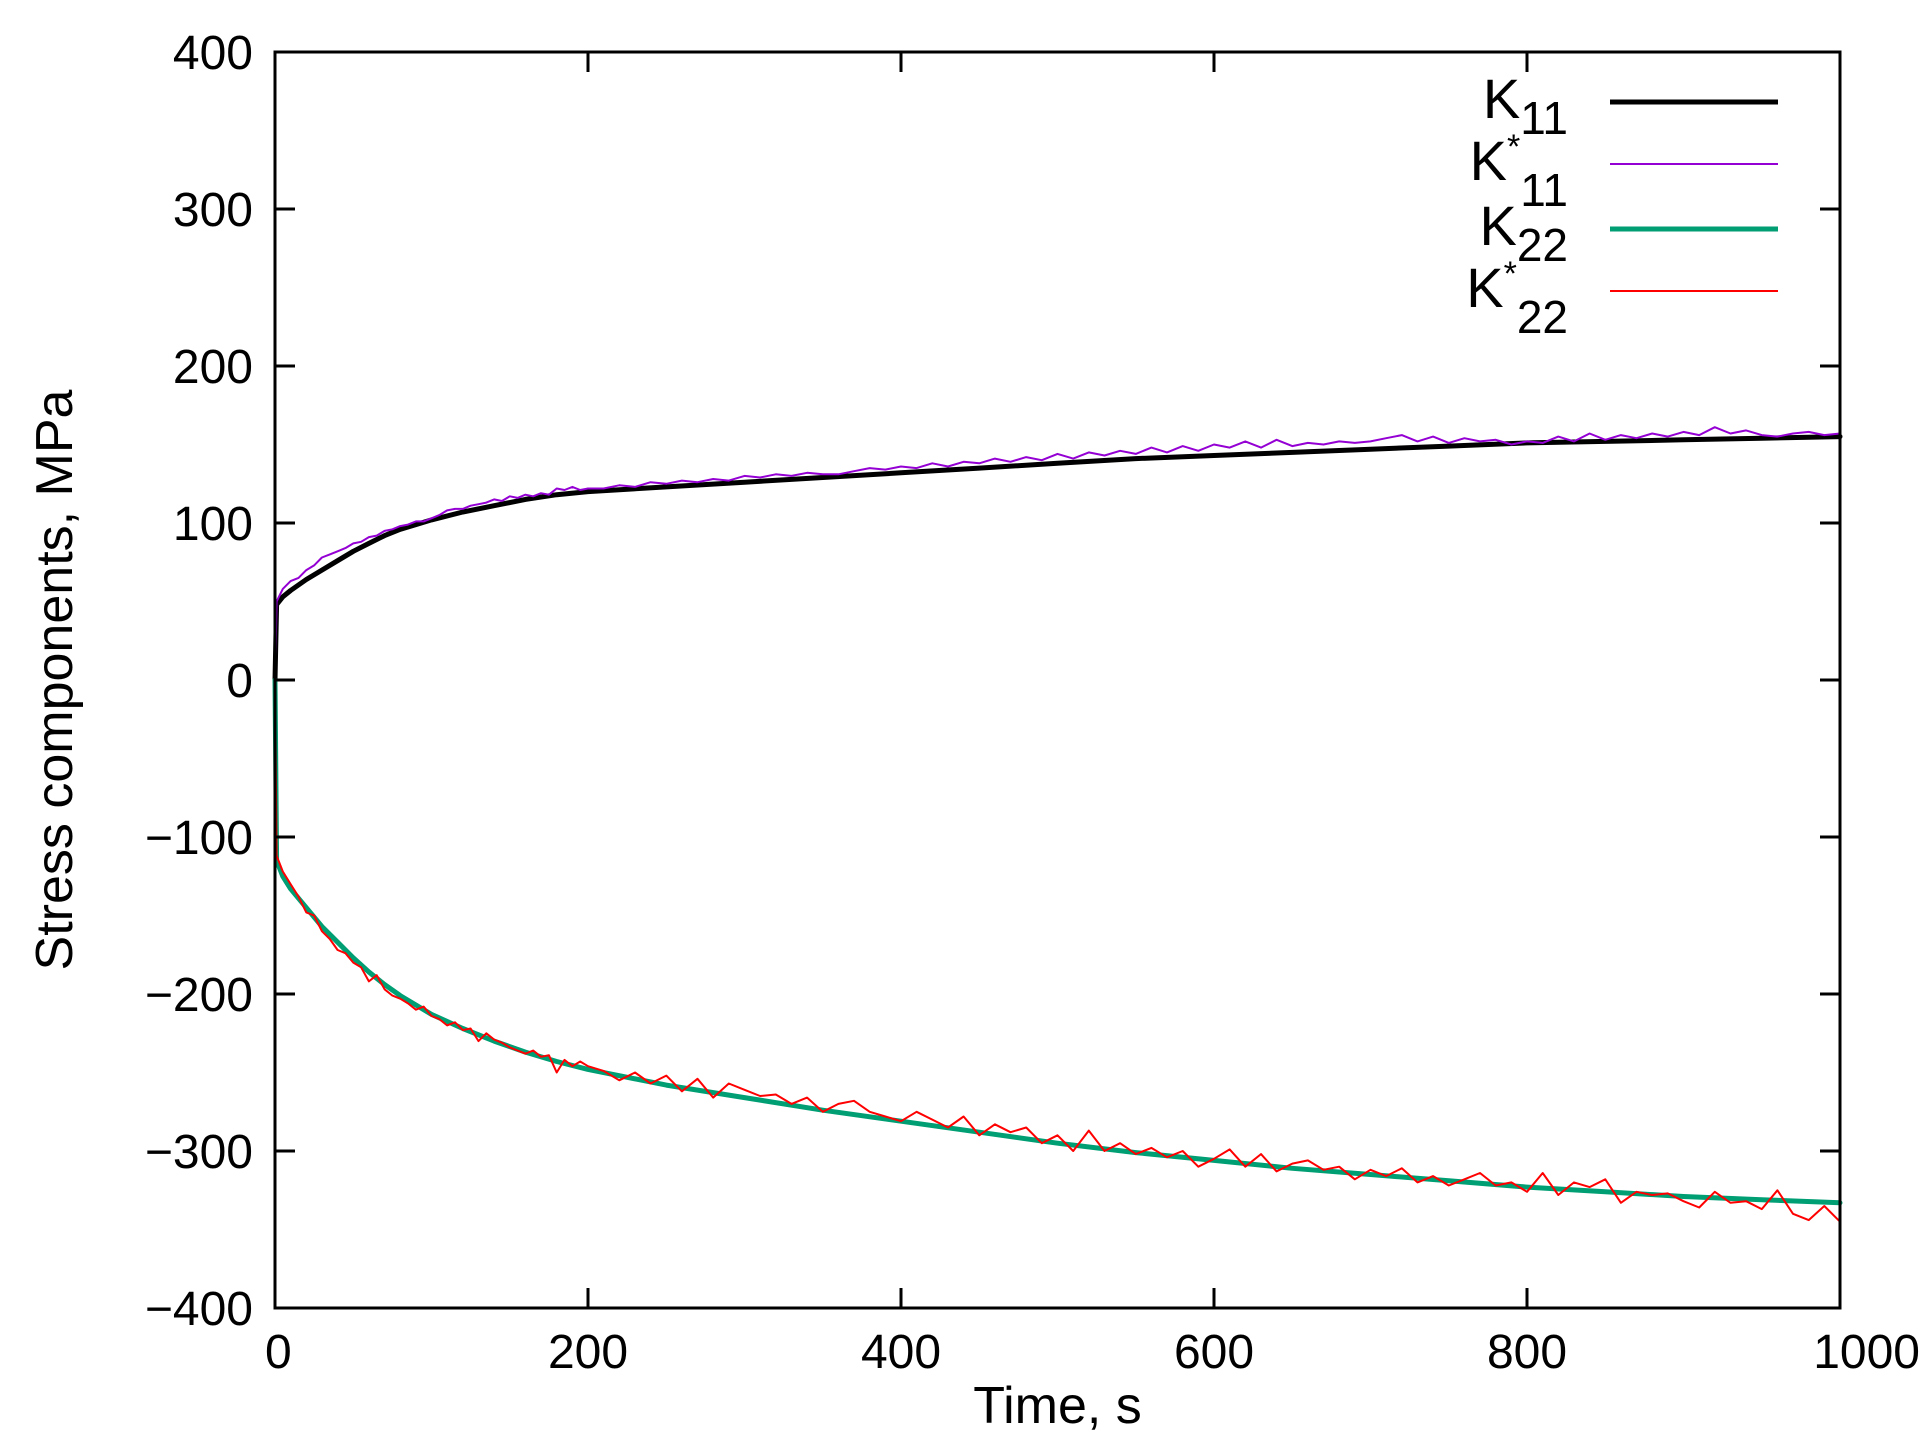  I want to click on x-axis-title: Time, s, so click(1057, 1406).